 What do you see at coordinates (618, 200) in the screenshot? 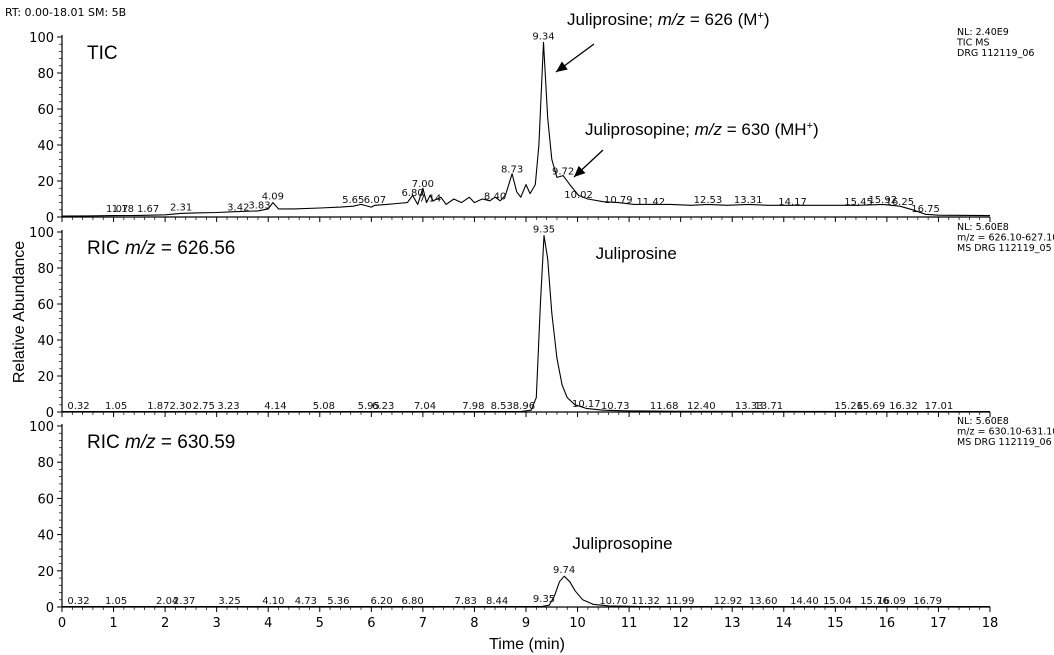
I see `peak-label: 10.79` at bounding box center [618, 200].